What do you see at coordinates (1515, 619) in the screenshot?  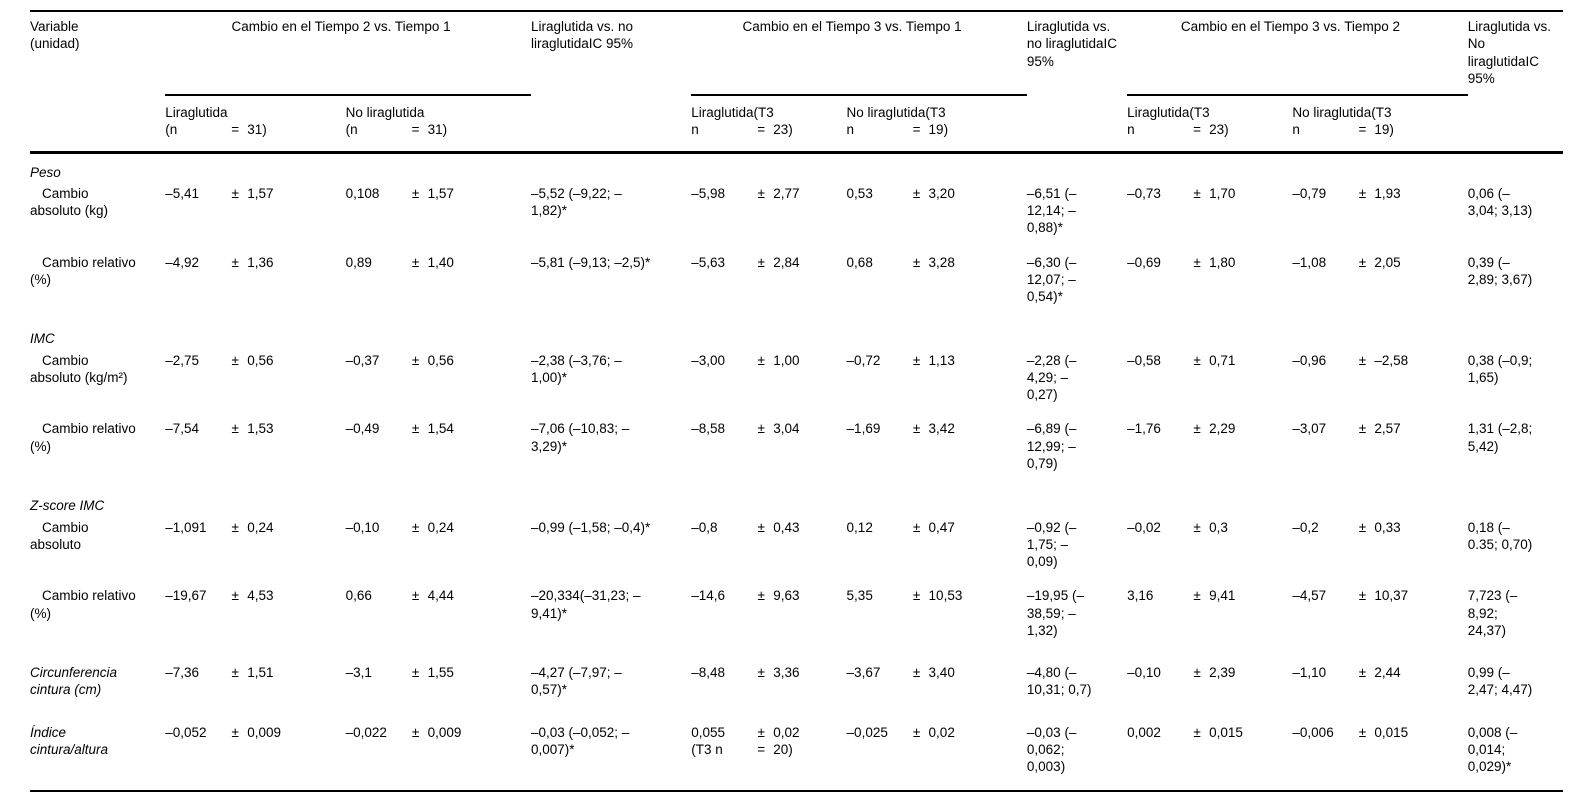 I see `ci-cell: 7,723 (–8,92; 24,37)` at bounding box center [1515, 619].